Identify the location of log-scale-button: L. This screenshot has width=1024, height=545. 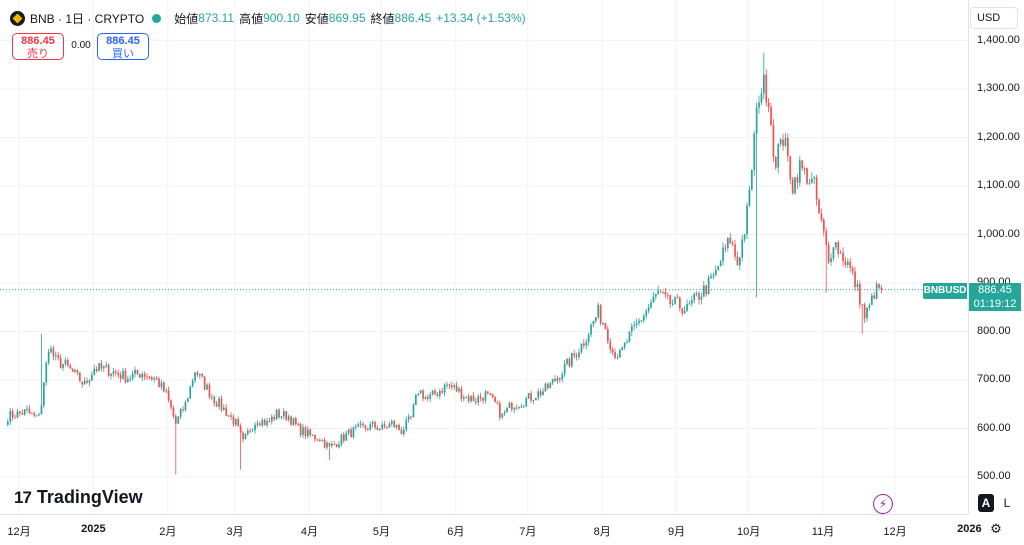
(1007, 503).